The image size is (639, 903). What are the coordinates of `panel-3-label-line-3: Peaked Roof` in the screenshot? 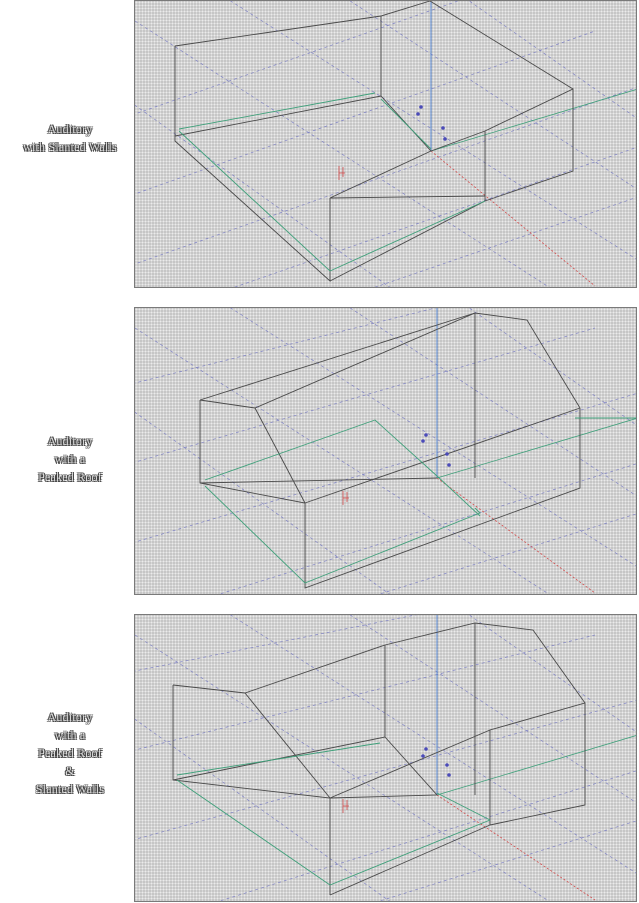 It's located at (70, 753).